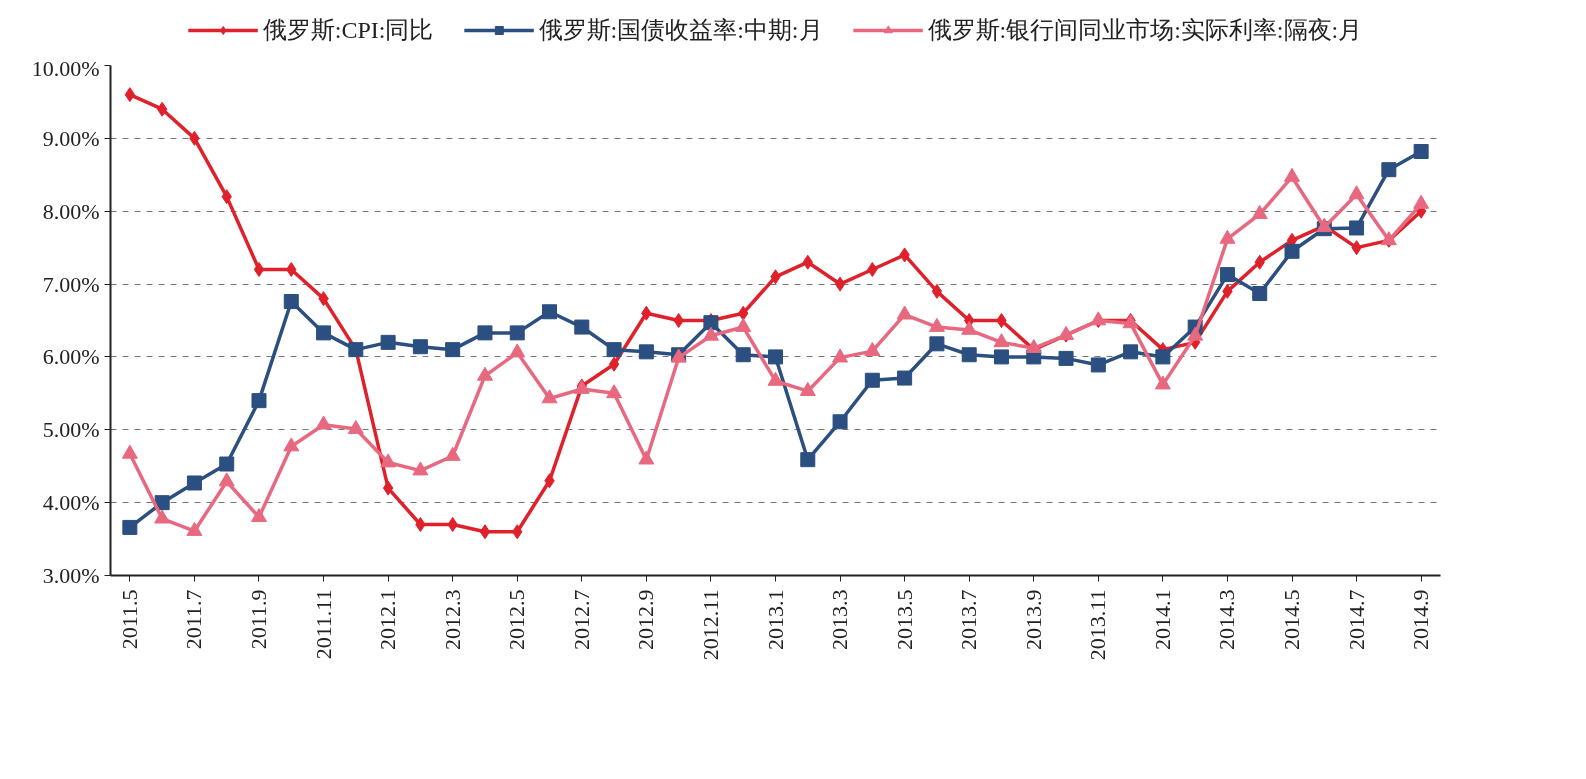 The height and width of the screenshot is (779, 1586). Describe the element at coordinates (1162, 619) in the screenshot. I see `x-tick-label: 2014.1` at that location.